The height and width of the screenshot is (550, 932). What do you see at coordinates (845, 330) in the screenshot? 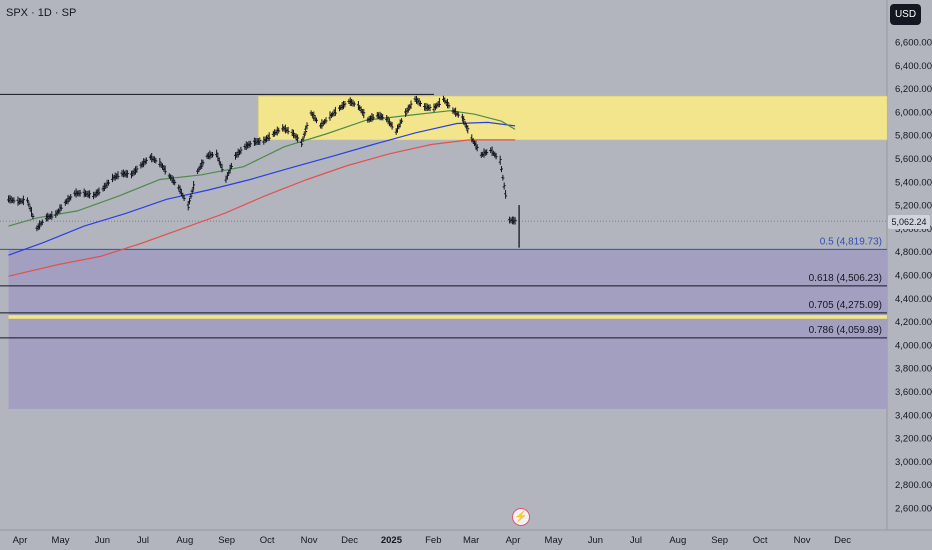
I see `fib-label-3: 0.786 (4,059.89)` at bounding box center [845, 330].